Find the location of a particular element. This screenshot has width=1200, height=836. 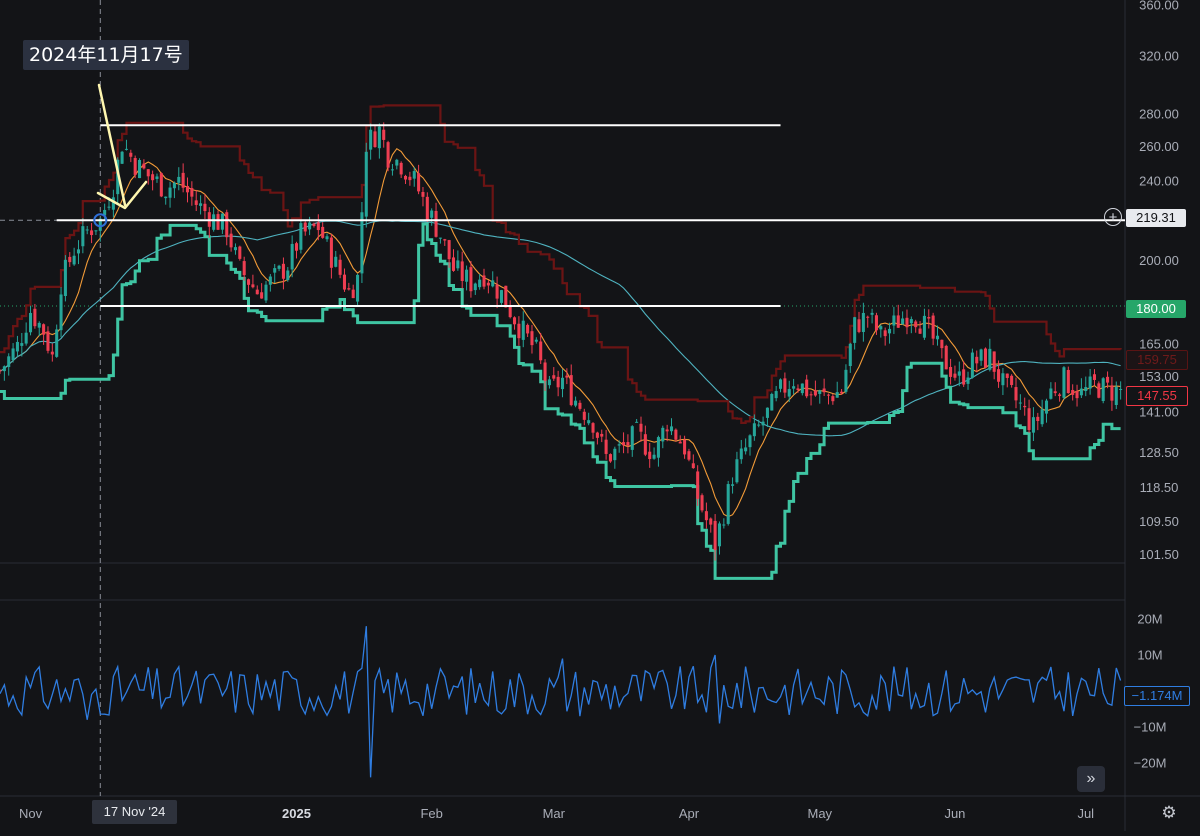

line-anchor-handle is located at coordinates (100, 220).